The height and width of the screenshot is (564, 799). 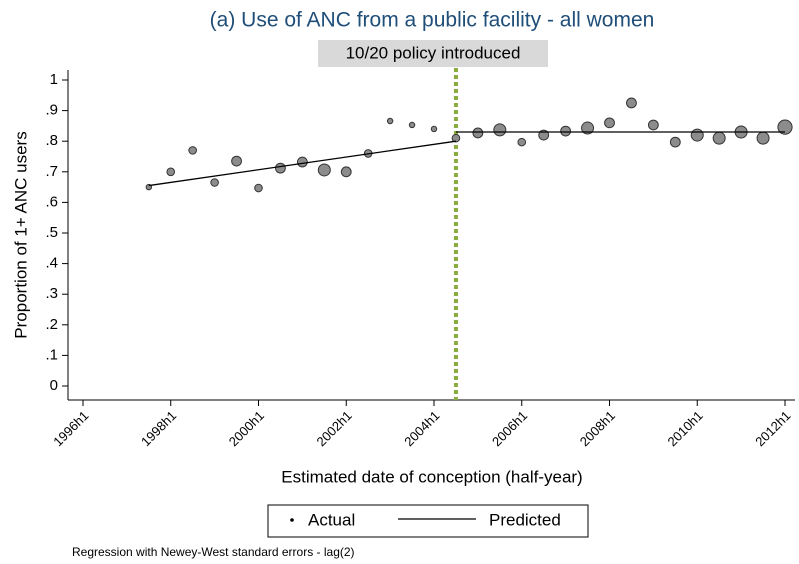 What do you see at coordinates (54, 385) in the screenshot?
I see `y-tick-label: 0` at bounding box center [54, 385].